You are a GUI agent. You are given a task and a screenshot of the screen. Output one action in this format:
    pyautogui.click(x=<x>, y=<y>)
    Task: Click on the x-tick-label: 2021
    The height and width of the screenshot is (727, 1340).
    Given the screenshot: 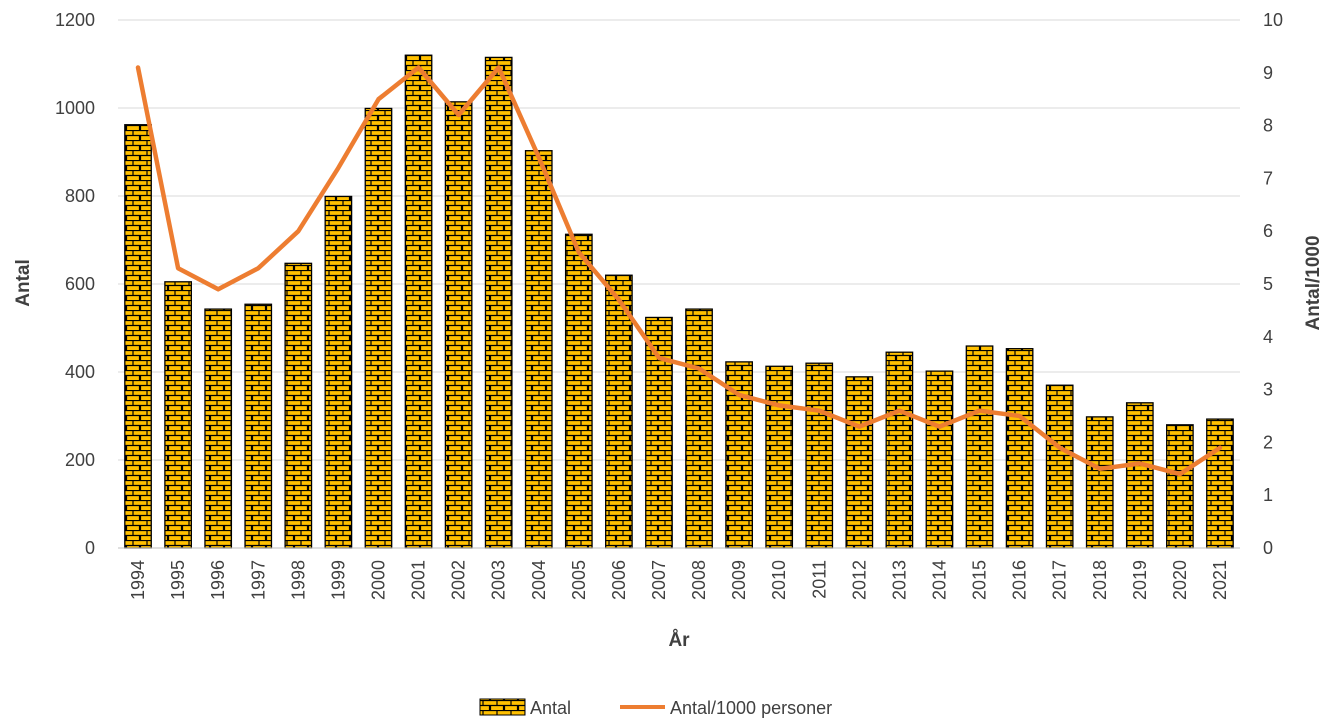 What is the action you would take?
    pyautogui.click(x=1220, y=580)
    